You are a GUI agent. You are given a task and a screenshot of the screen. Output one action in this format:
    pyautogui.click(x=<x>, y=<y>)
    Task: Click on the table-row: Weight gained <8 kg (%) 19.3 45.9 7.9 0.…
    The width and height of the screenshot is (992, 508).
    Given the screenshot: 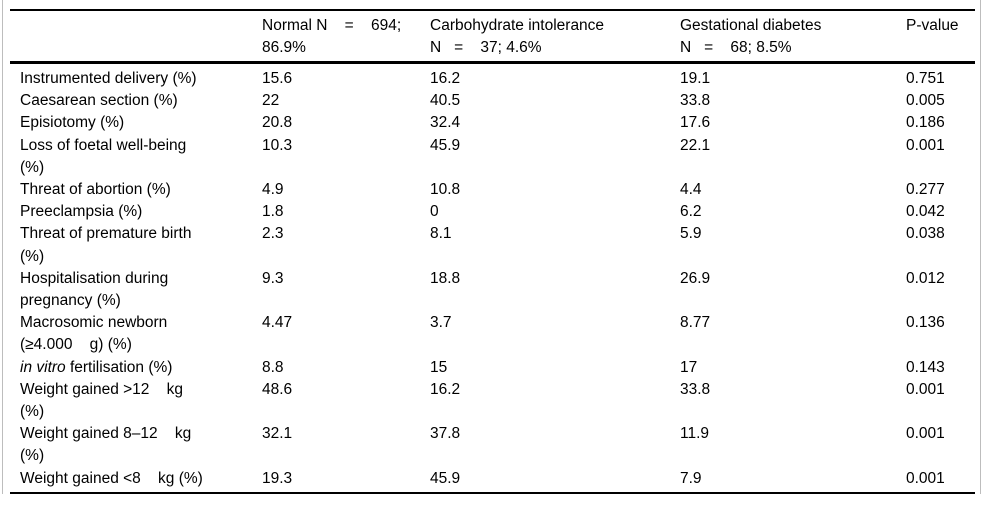 What is the action you would take?
    pyautogui.click(x=492, y=480)
    